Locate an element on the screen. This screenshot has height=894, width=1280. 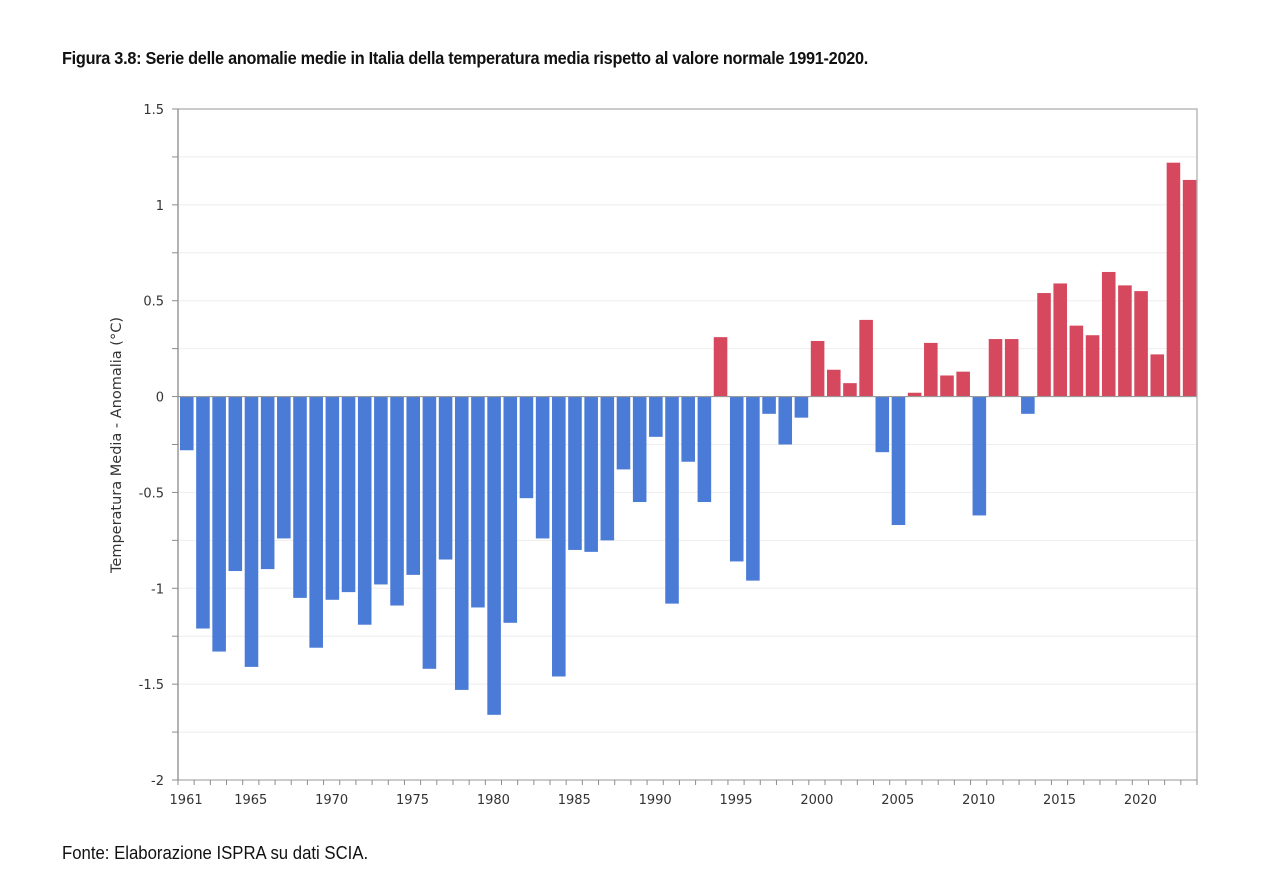
bar-2021 is located at coordinates (1157, 375).